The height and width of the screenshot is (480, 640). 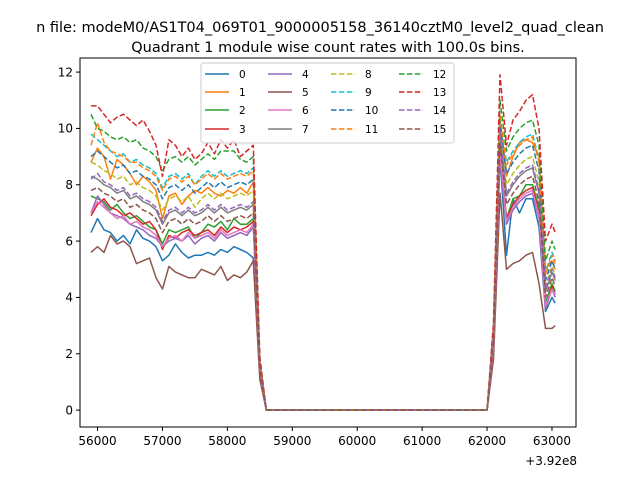 I want to click on legend-label: 0, so click(x=242, y=75).